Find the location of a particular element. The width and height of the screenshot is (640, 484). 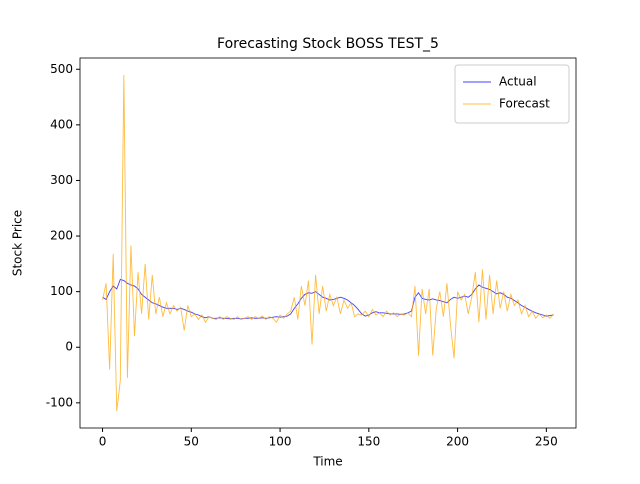

y-tick-label: 300 is located at coordinates (61, 180).